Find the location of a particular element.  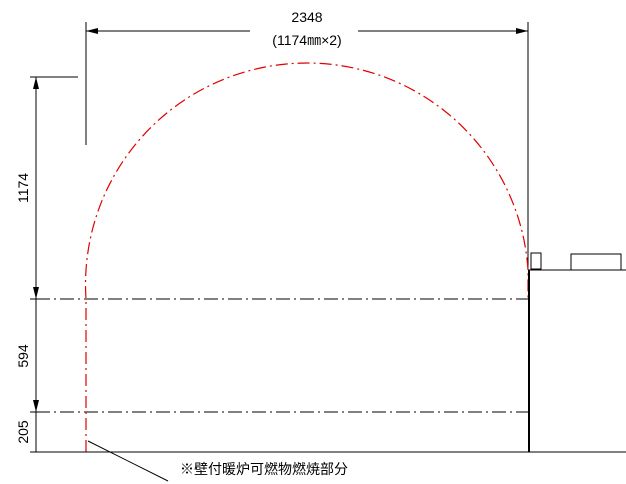

arrowhead-mid is located at coordinates (36, 406).